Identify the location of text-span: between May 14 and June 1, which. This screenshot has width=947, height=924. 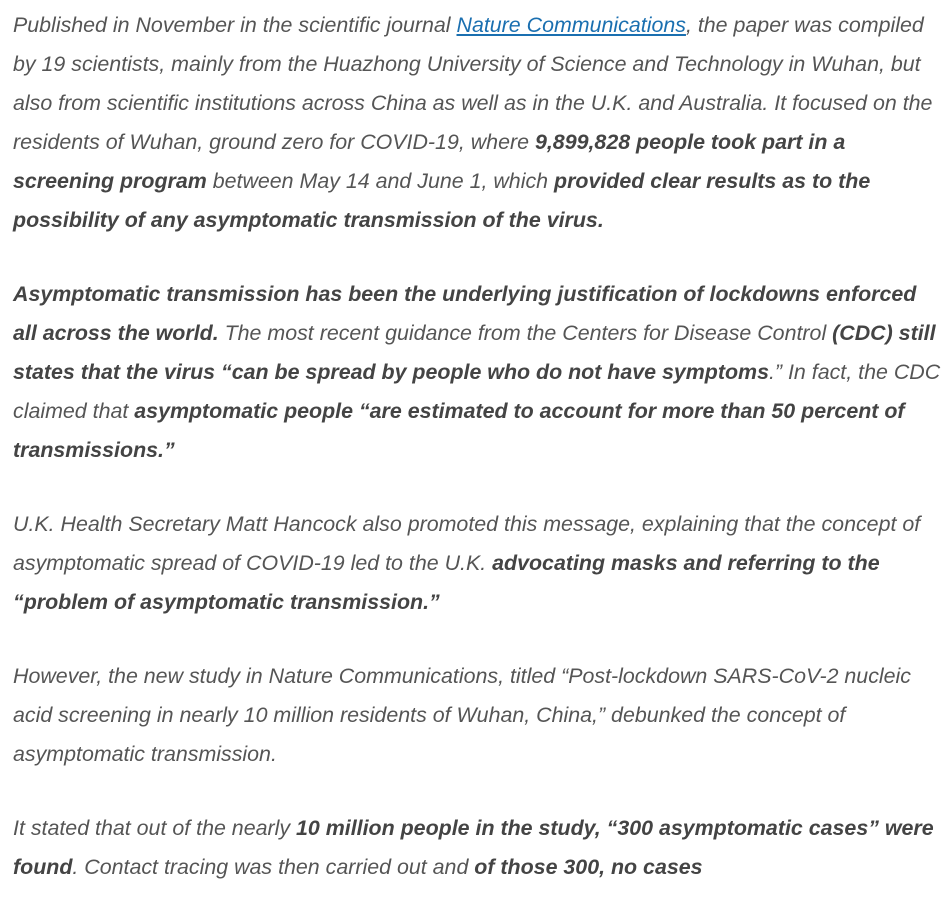
(380, 181).